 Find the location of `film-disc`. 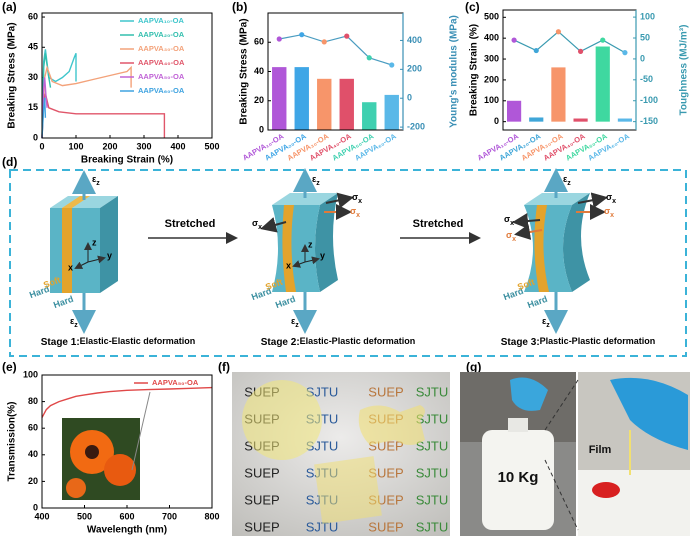

film-disc is located at coordinates (282, 420).